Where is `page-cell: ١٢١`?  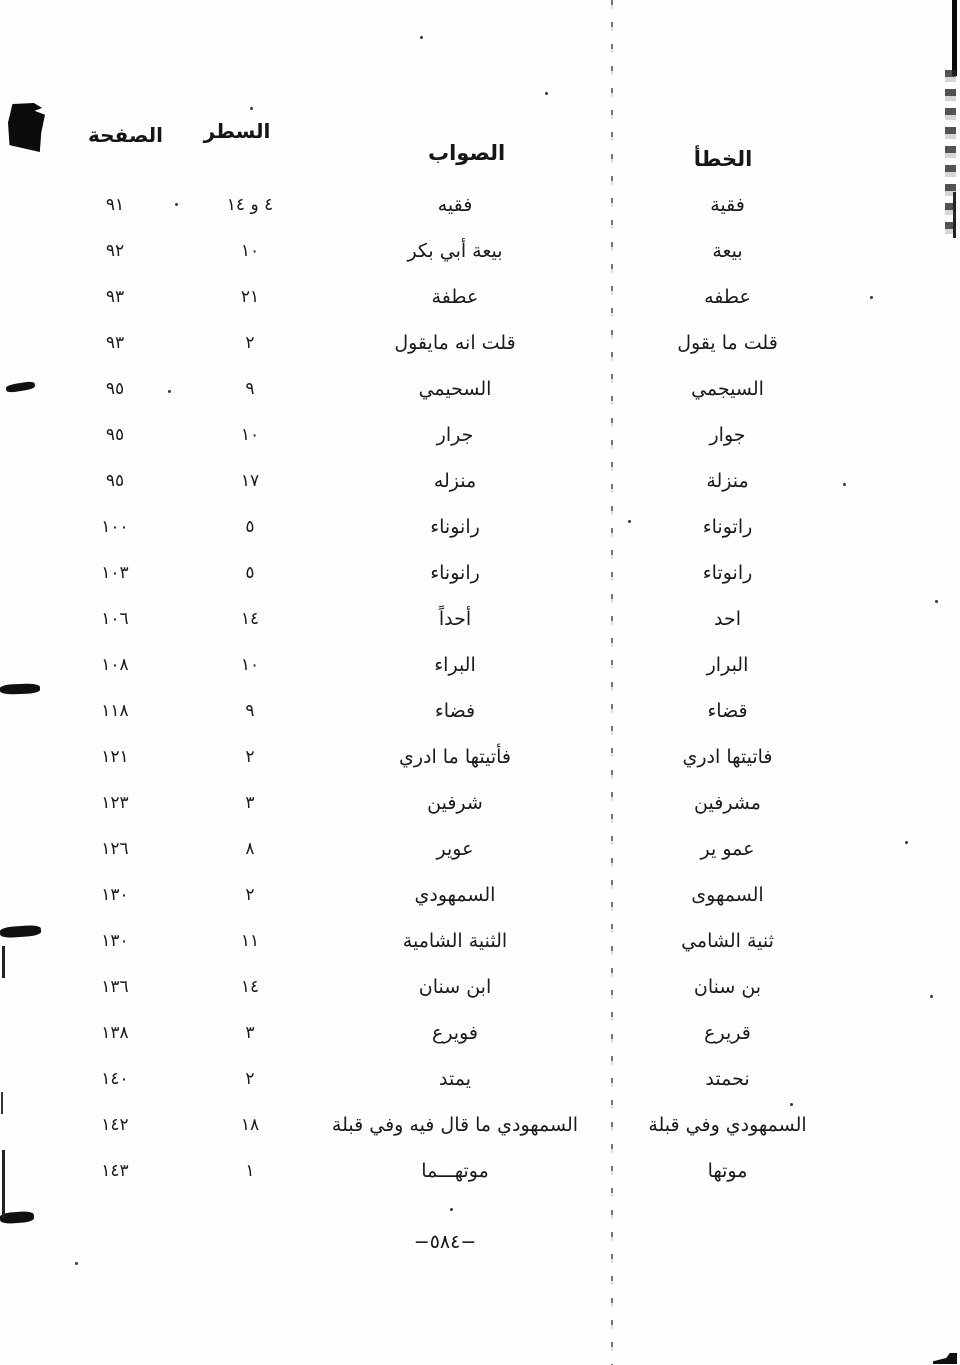 page-cell: ١٢١ is located at coordinates (115, 757).